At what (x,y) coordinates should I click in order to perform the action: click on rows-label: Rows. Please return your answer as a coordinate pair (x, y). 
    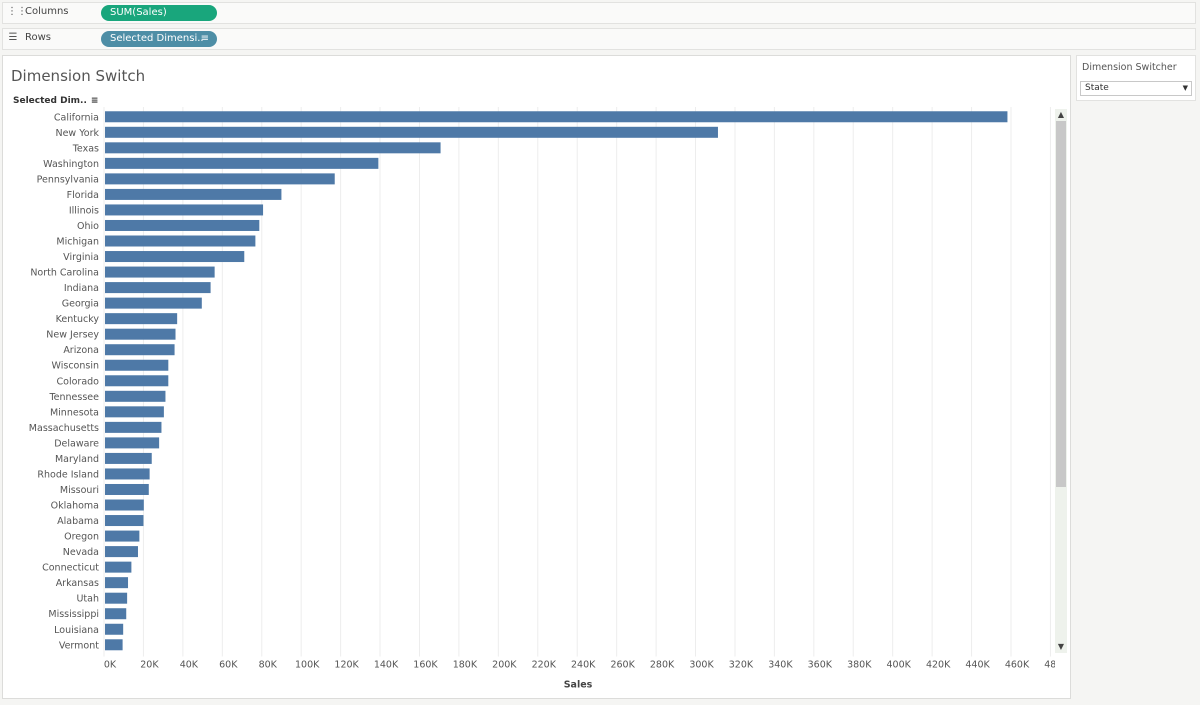
    Looking at the image, I should click on (38, 37).